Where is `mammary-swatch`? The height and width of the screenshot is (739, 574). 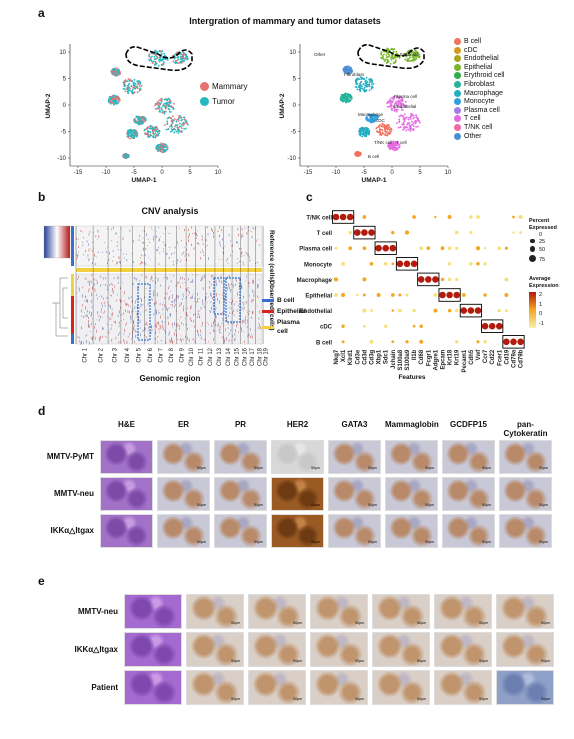 mammary-swatch is located at coordinates (204, 86).